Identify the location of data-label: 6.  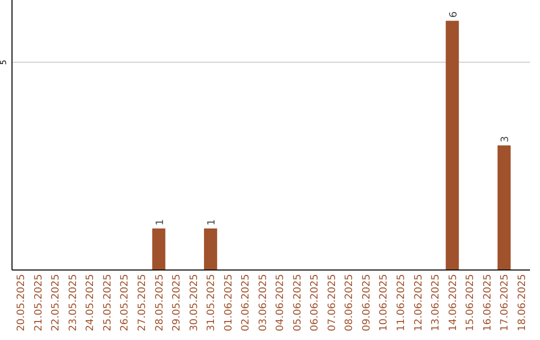
(454, 14).